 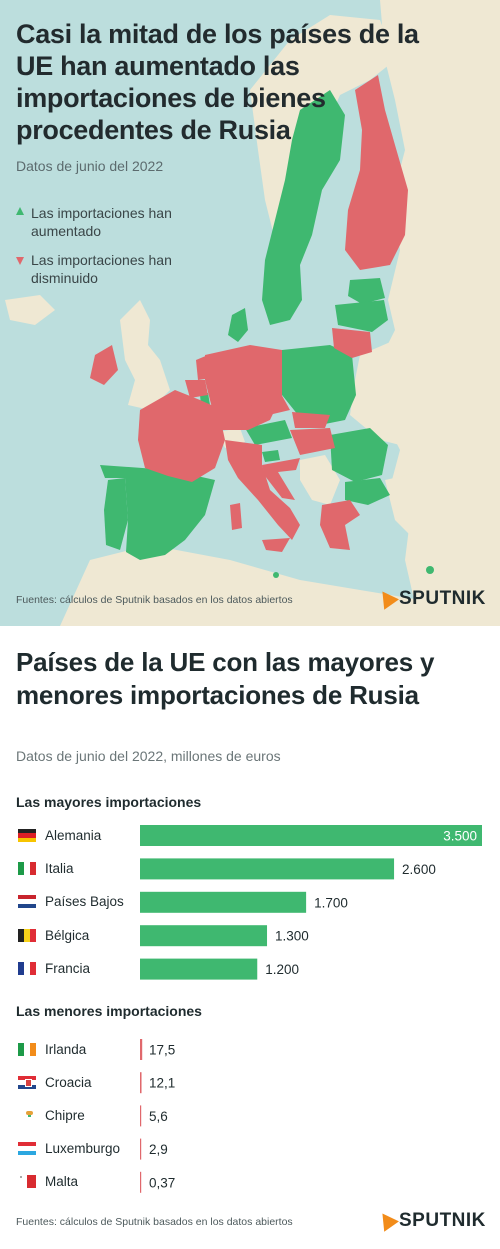 What do you see at coordinates (84, 901) in the screenshot?
I see `label-largest-2: Países Bajos` at bounding box center [84, 901].